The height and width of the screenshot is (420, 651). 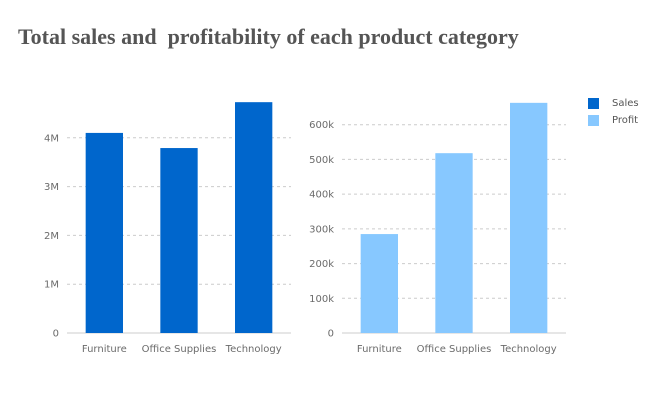 I want to click on legend-swatch-profit, so click(x=593, y=120).